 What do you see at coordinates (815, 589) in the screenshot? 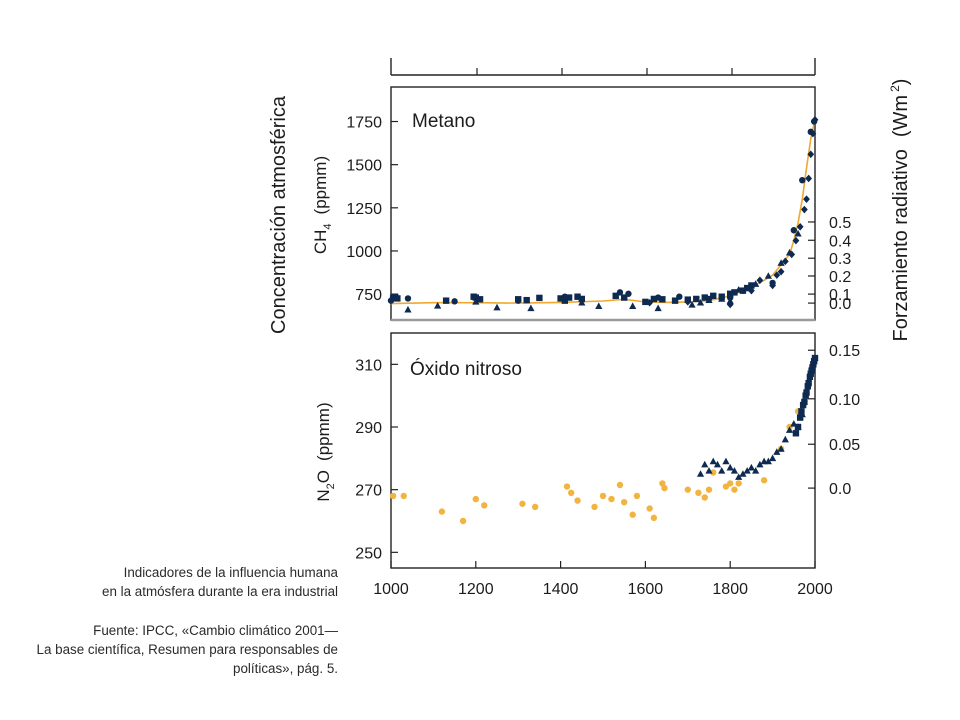
I see `x-tick-label: 2000` at bounding box center [815, 589].